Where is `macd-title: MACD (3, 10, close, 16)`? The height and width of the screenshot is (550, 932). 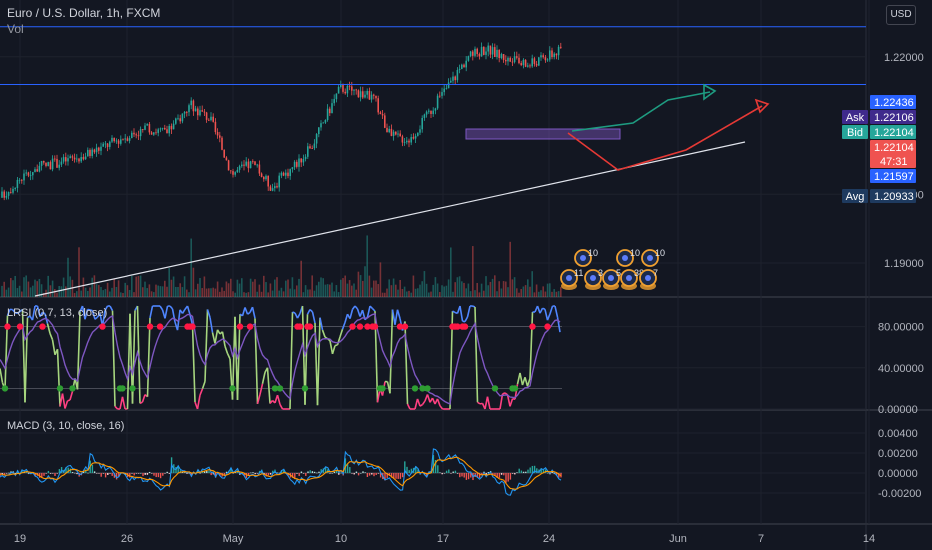
macd-title: MACD (3, 10, close, 16) is located at coordinates (66, 426).